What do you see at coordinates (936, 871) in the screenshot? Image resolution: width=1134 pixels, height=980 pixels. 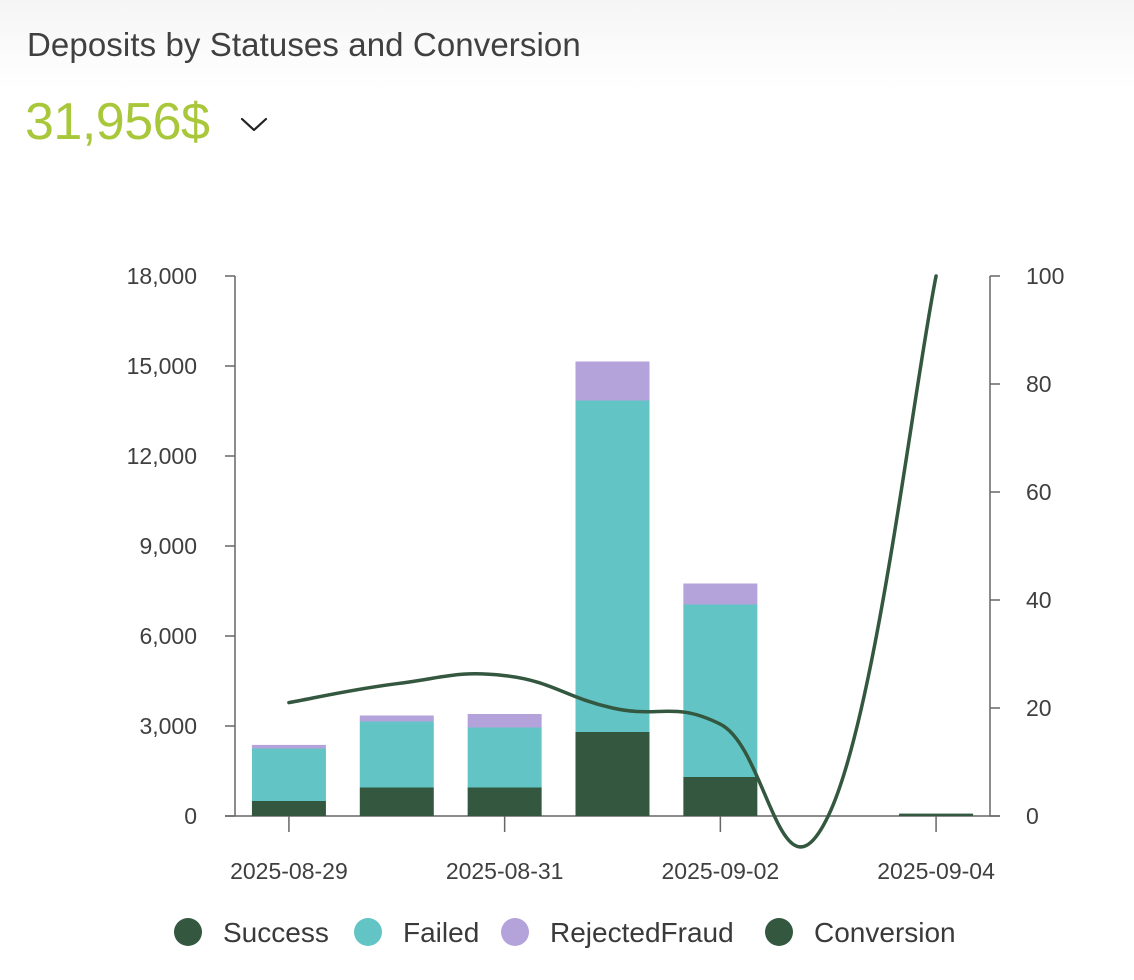 I see `x-tick-label: 2025-09-04` at bounding box center [936, 871].